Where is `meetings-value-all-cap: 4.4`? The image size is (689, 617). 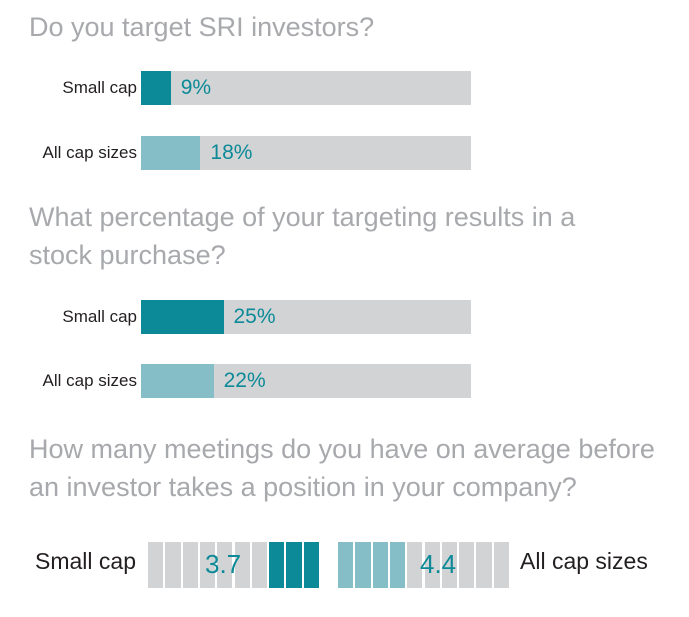 meetings-value-all-cap: 4.4 is located at coordinates (438, 564).